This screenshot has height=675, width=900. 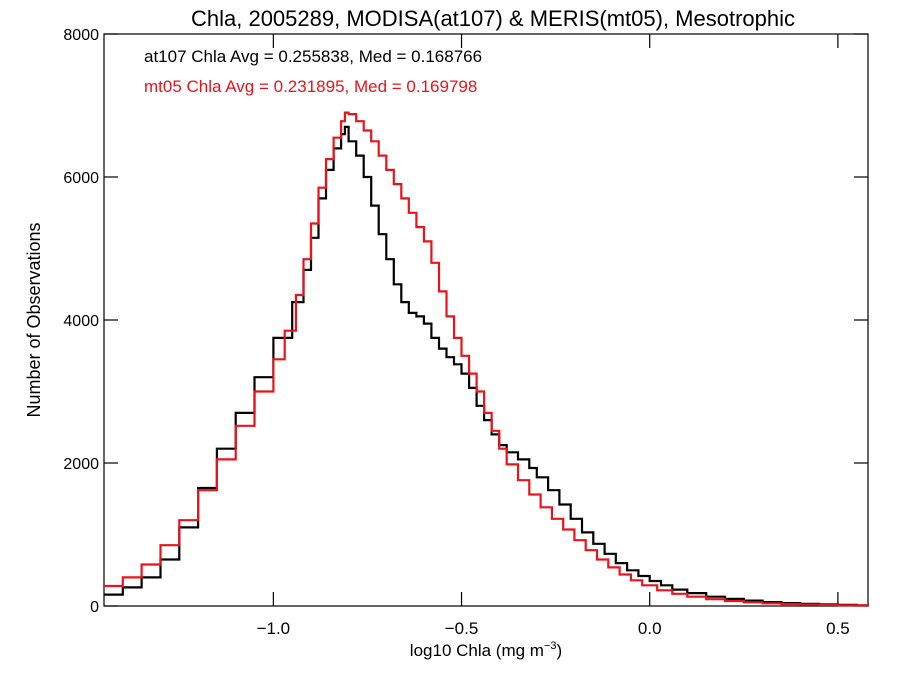 What do you see at coordinates (310, 86) in the screenshot?
I see `annotation-mt05: mt05 Chla Avg = 0.231895, Med = 0.169798` at bounding box center [310, 86].